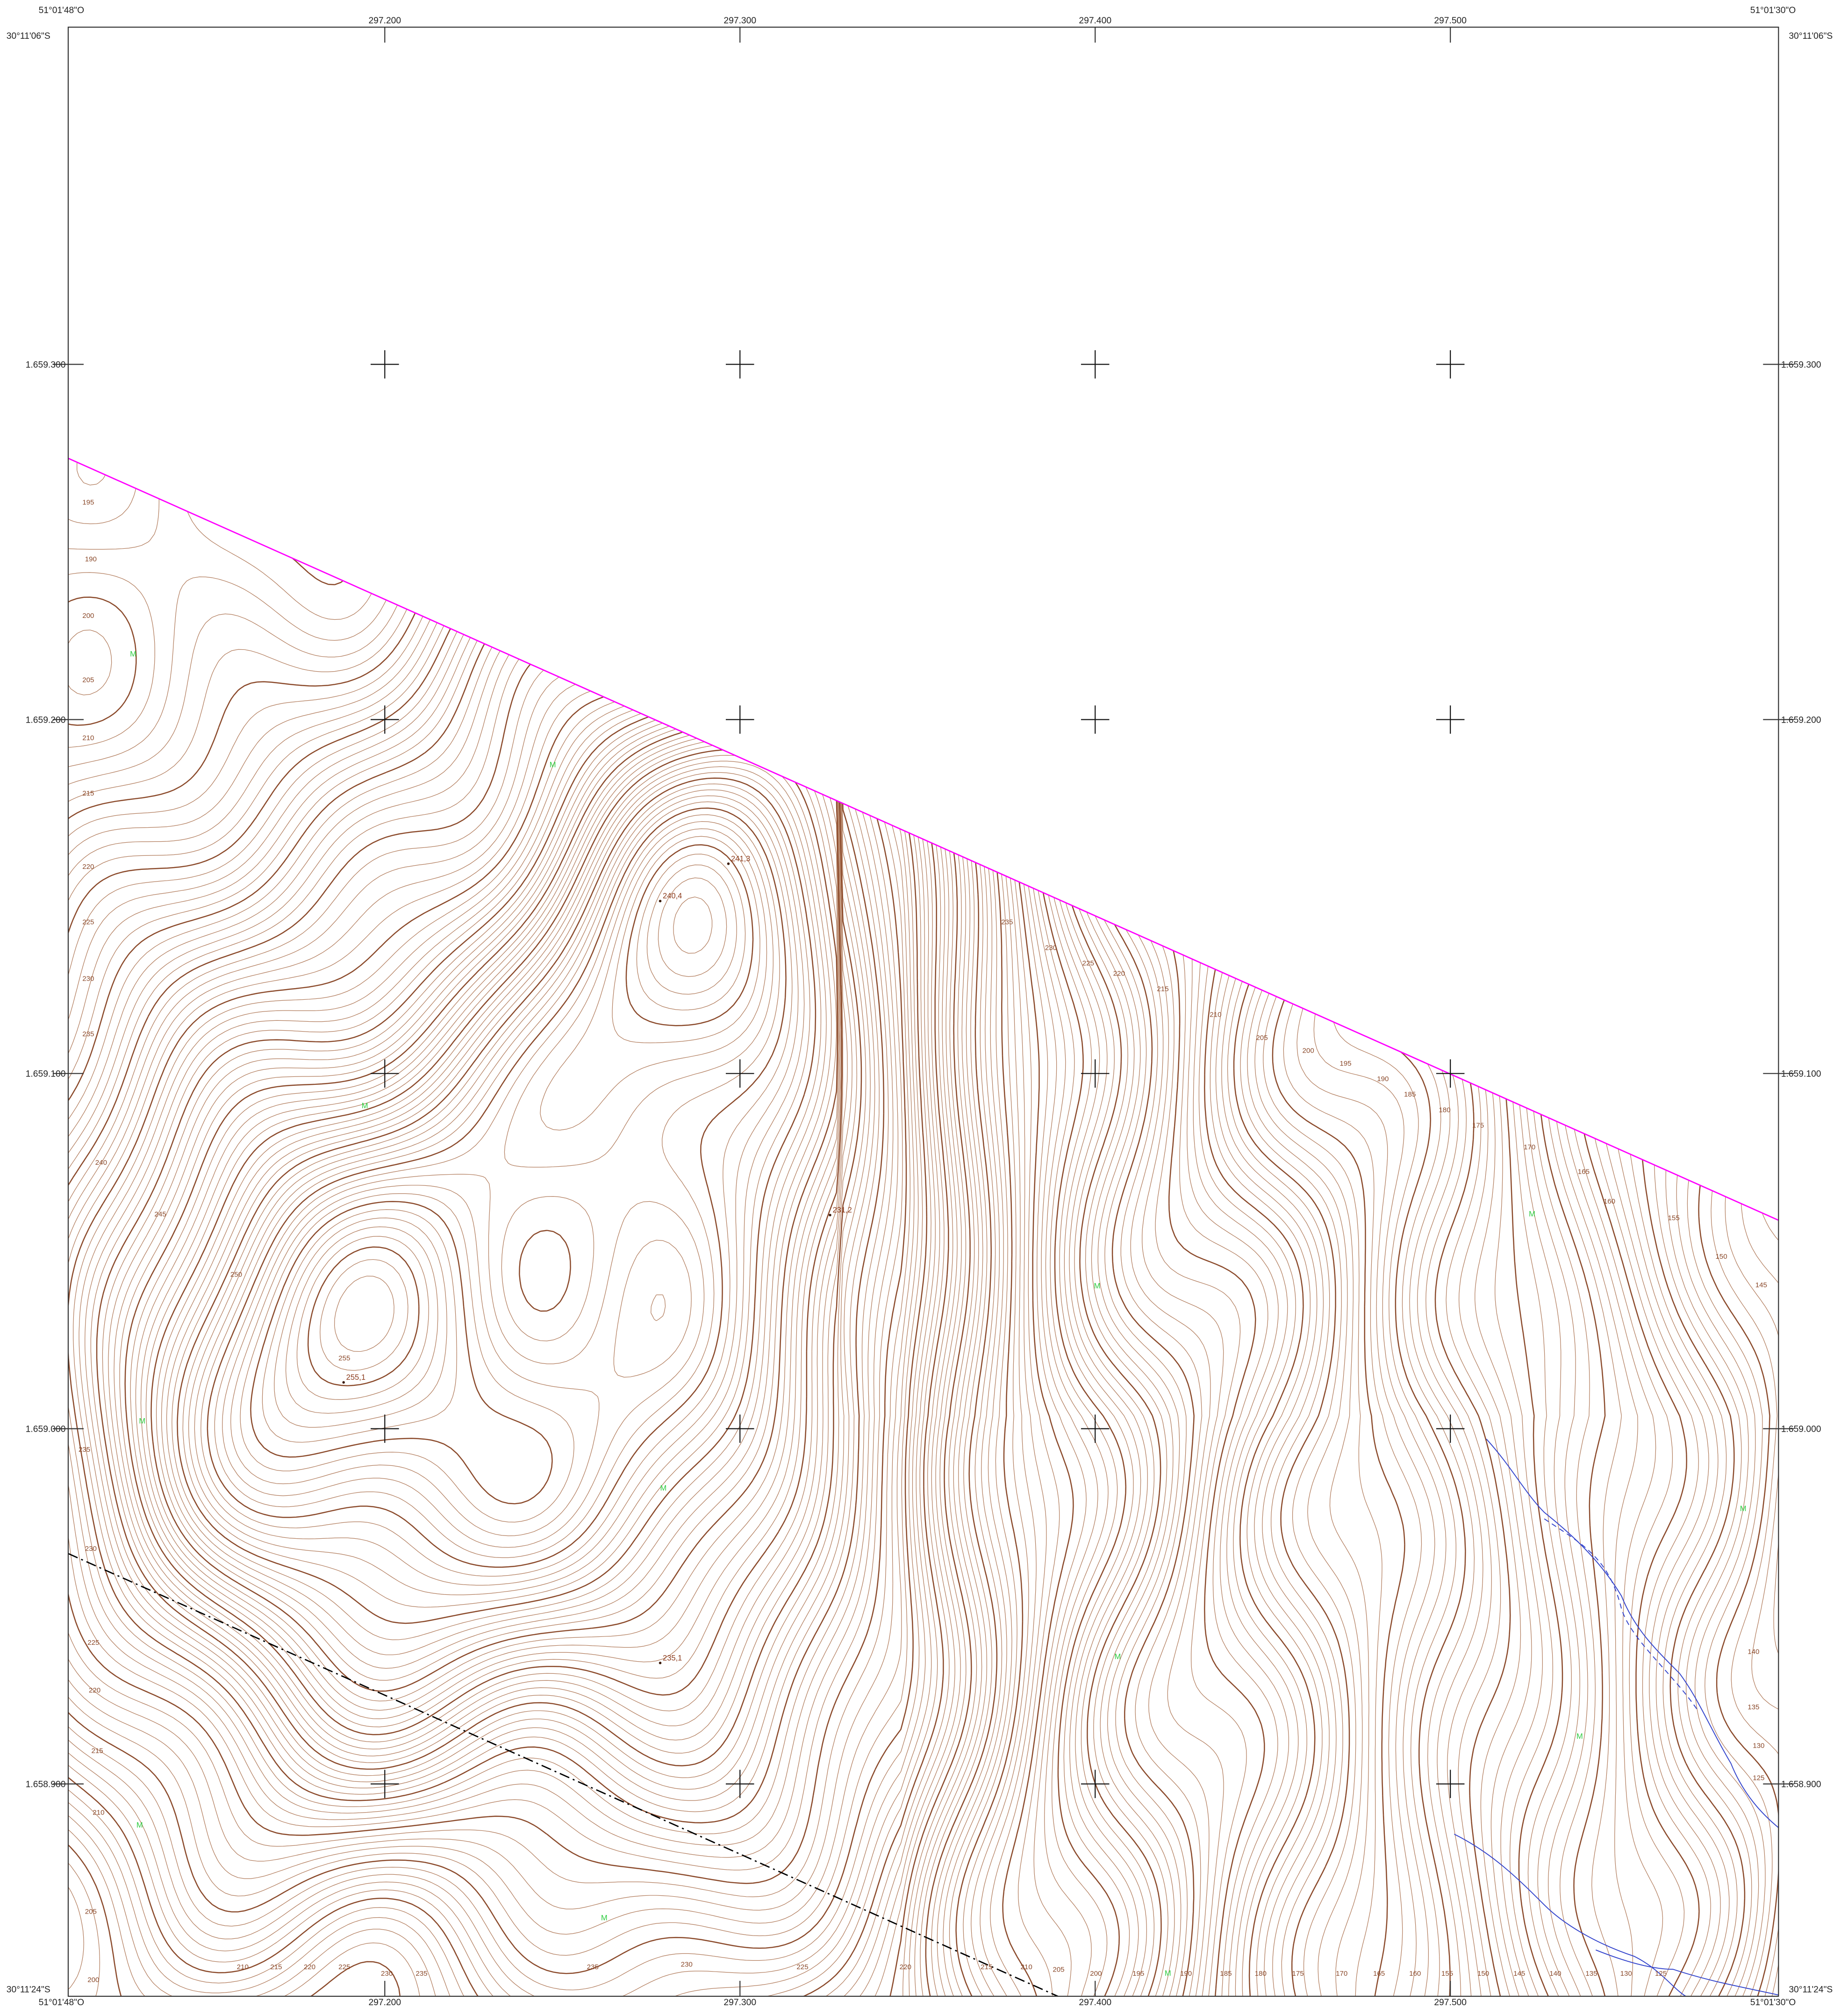 The height and width of the screenshot is (2008, 1848). I want to click on contour-label: 185, so click(1226, 1974).